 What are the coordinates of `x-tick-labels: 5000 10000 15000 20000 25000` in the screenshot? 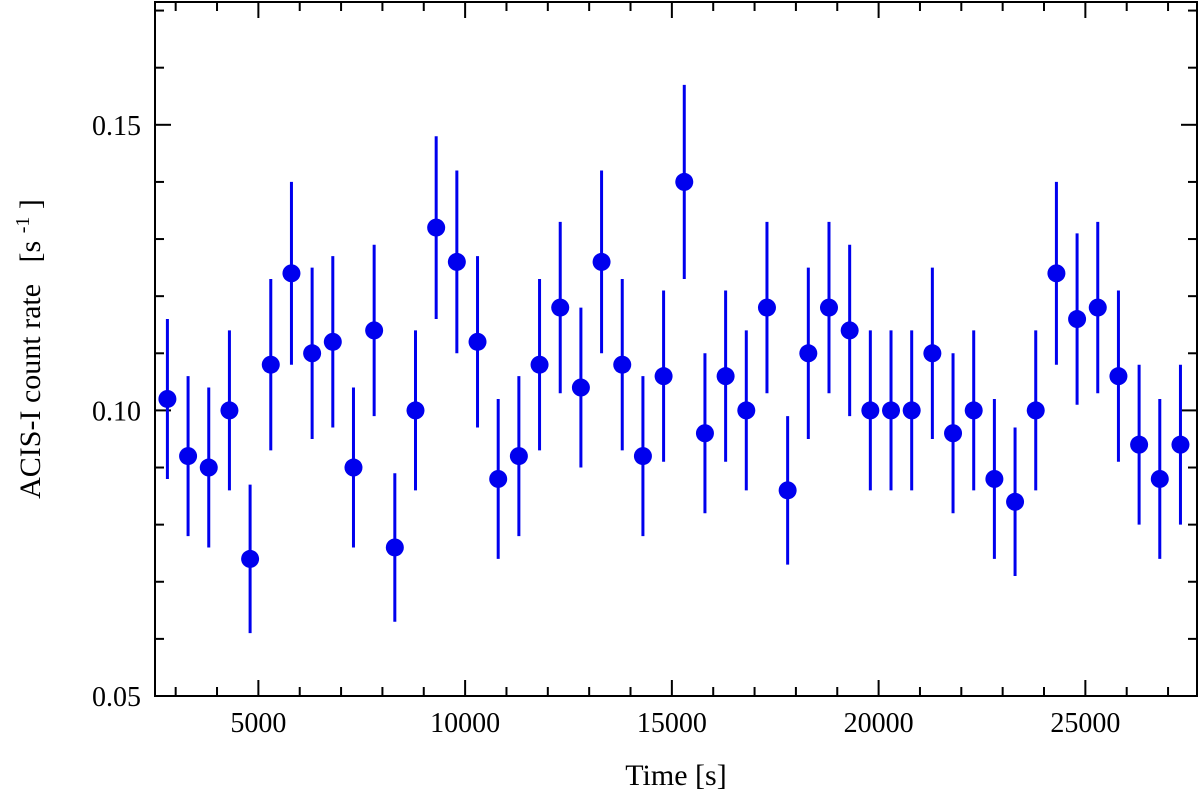 It's located at (675, 723).